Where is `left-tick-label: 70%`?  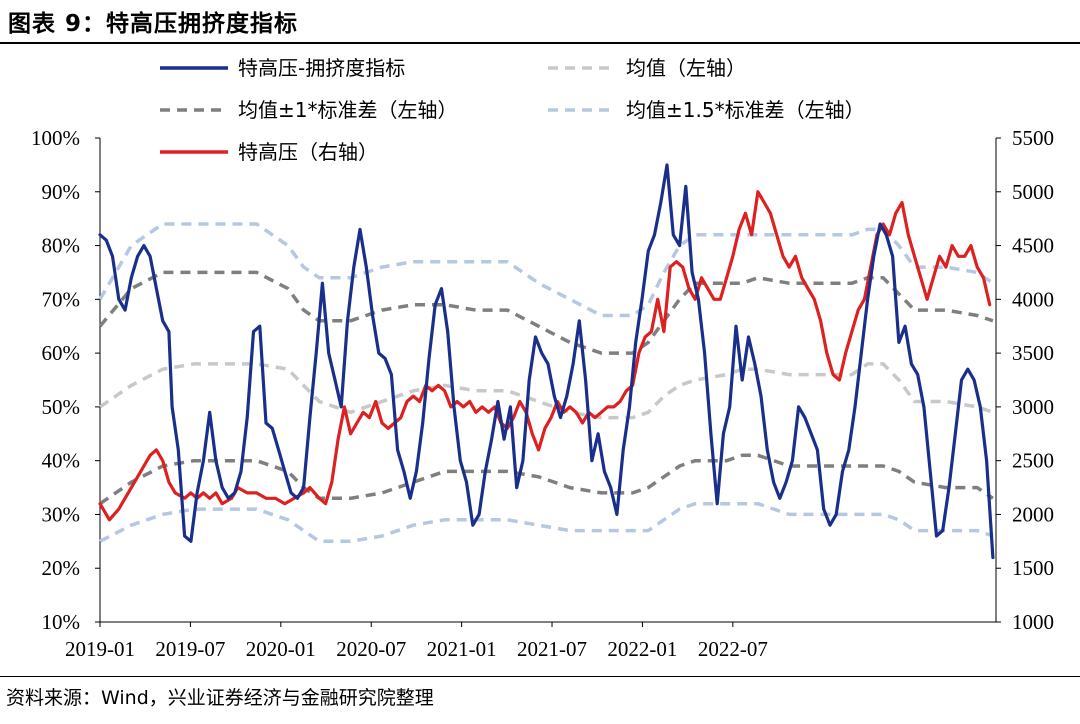
left-tick-label: 70% is located at coordinates (61, 299).